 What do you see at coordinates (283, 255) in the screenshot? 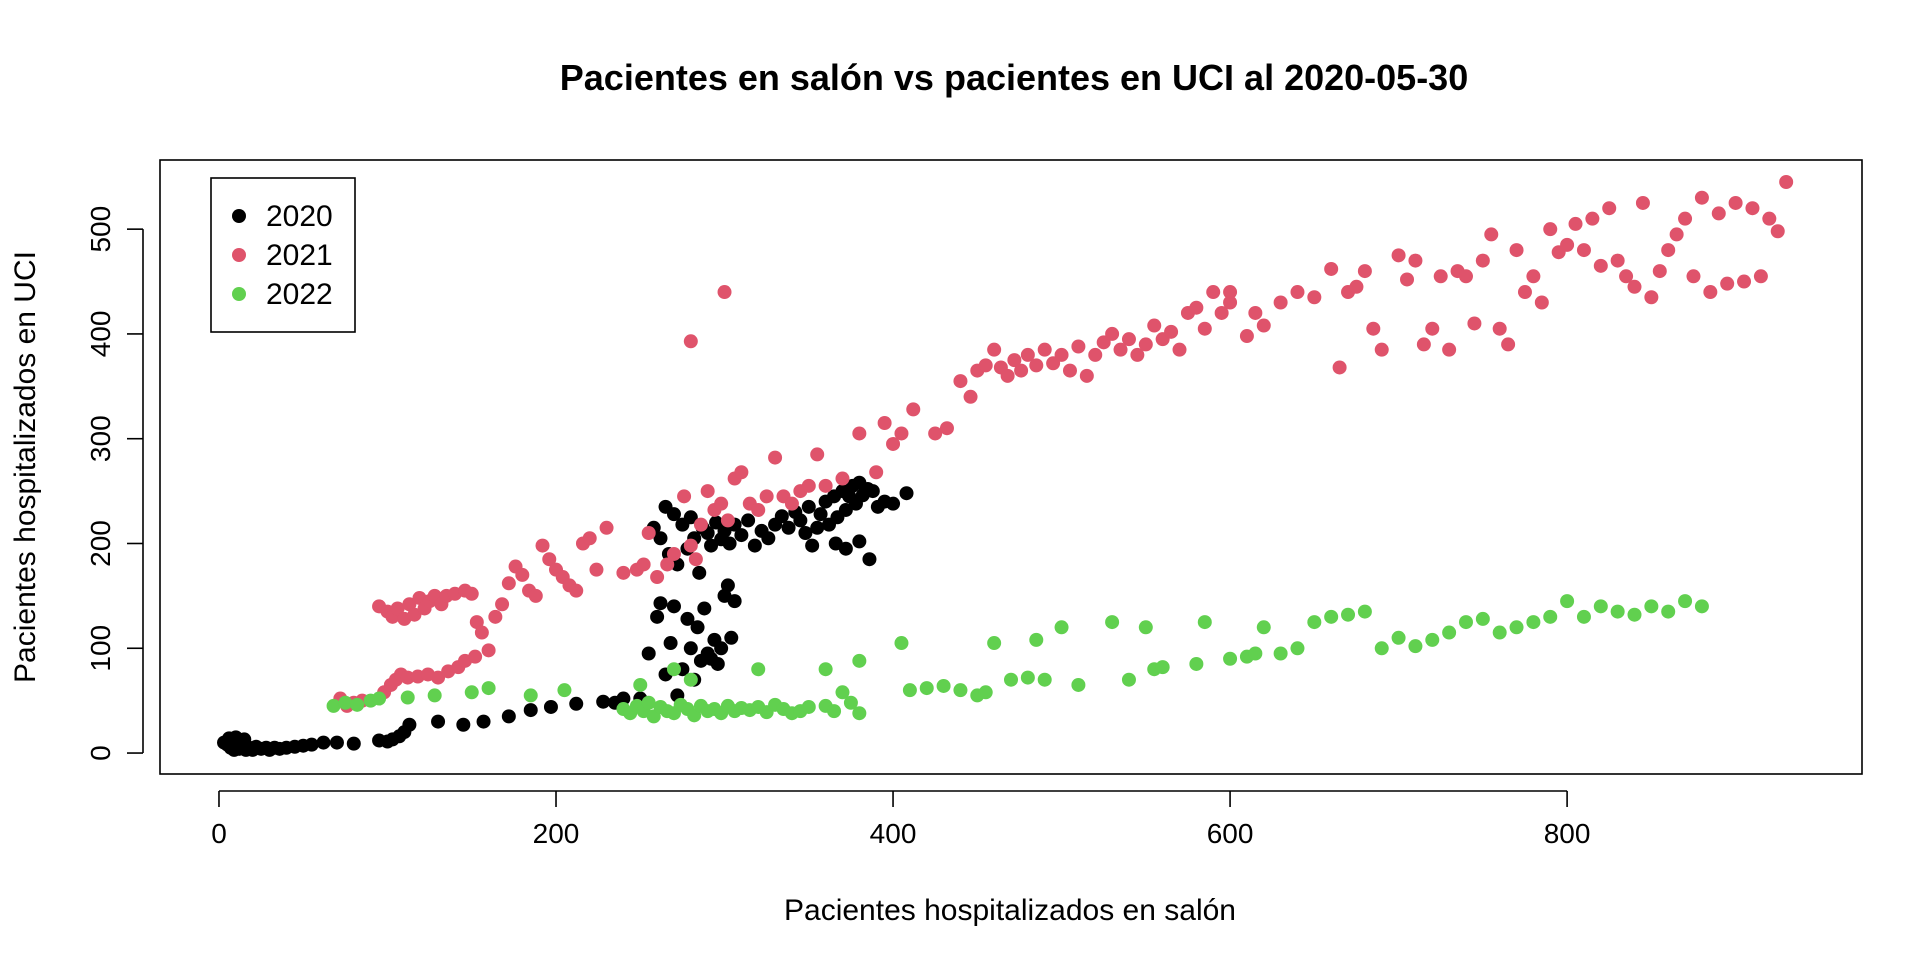
I see `legend: 2020 2021 2022` at bounding box center [283, 255].